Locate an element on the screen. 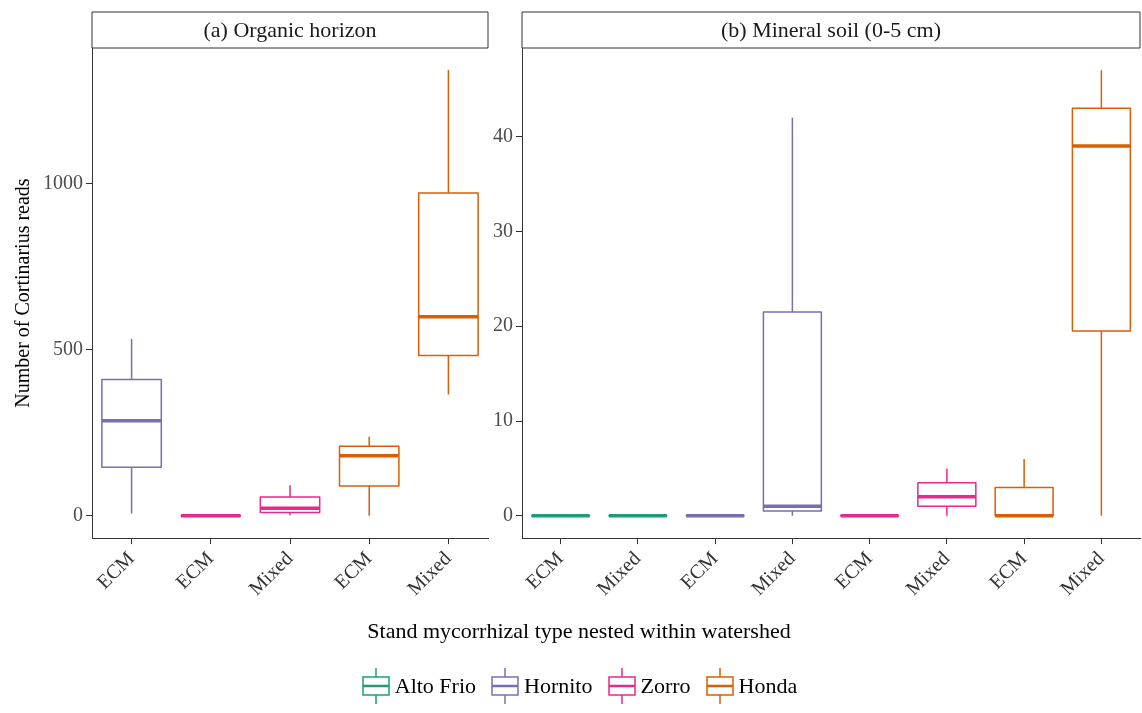  chart-title: (b) Mineral soil (0-5 cm) is located at coordinates (831, 29).